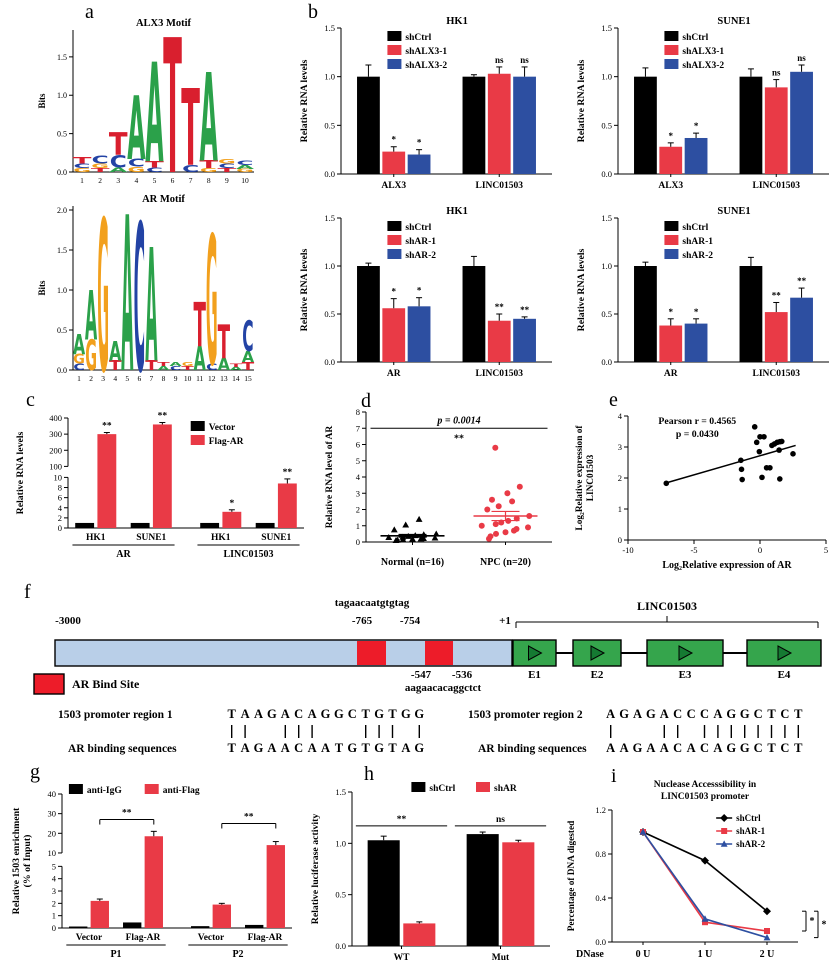 This screenshot has width=839, height=980. I want to click on svg-text: 8, so click(358, 412).